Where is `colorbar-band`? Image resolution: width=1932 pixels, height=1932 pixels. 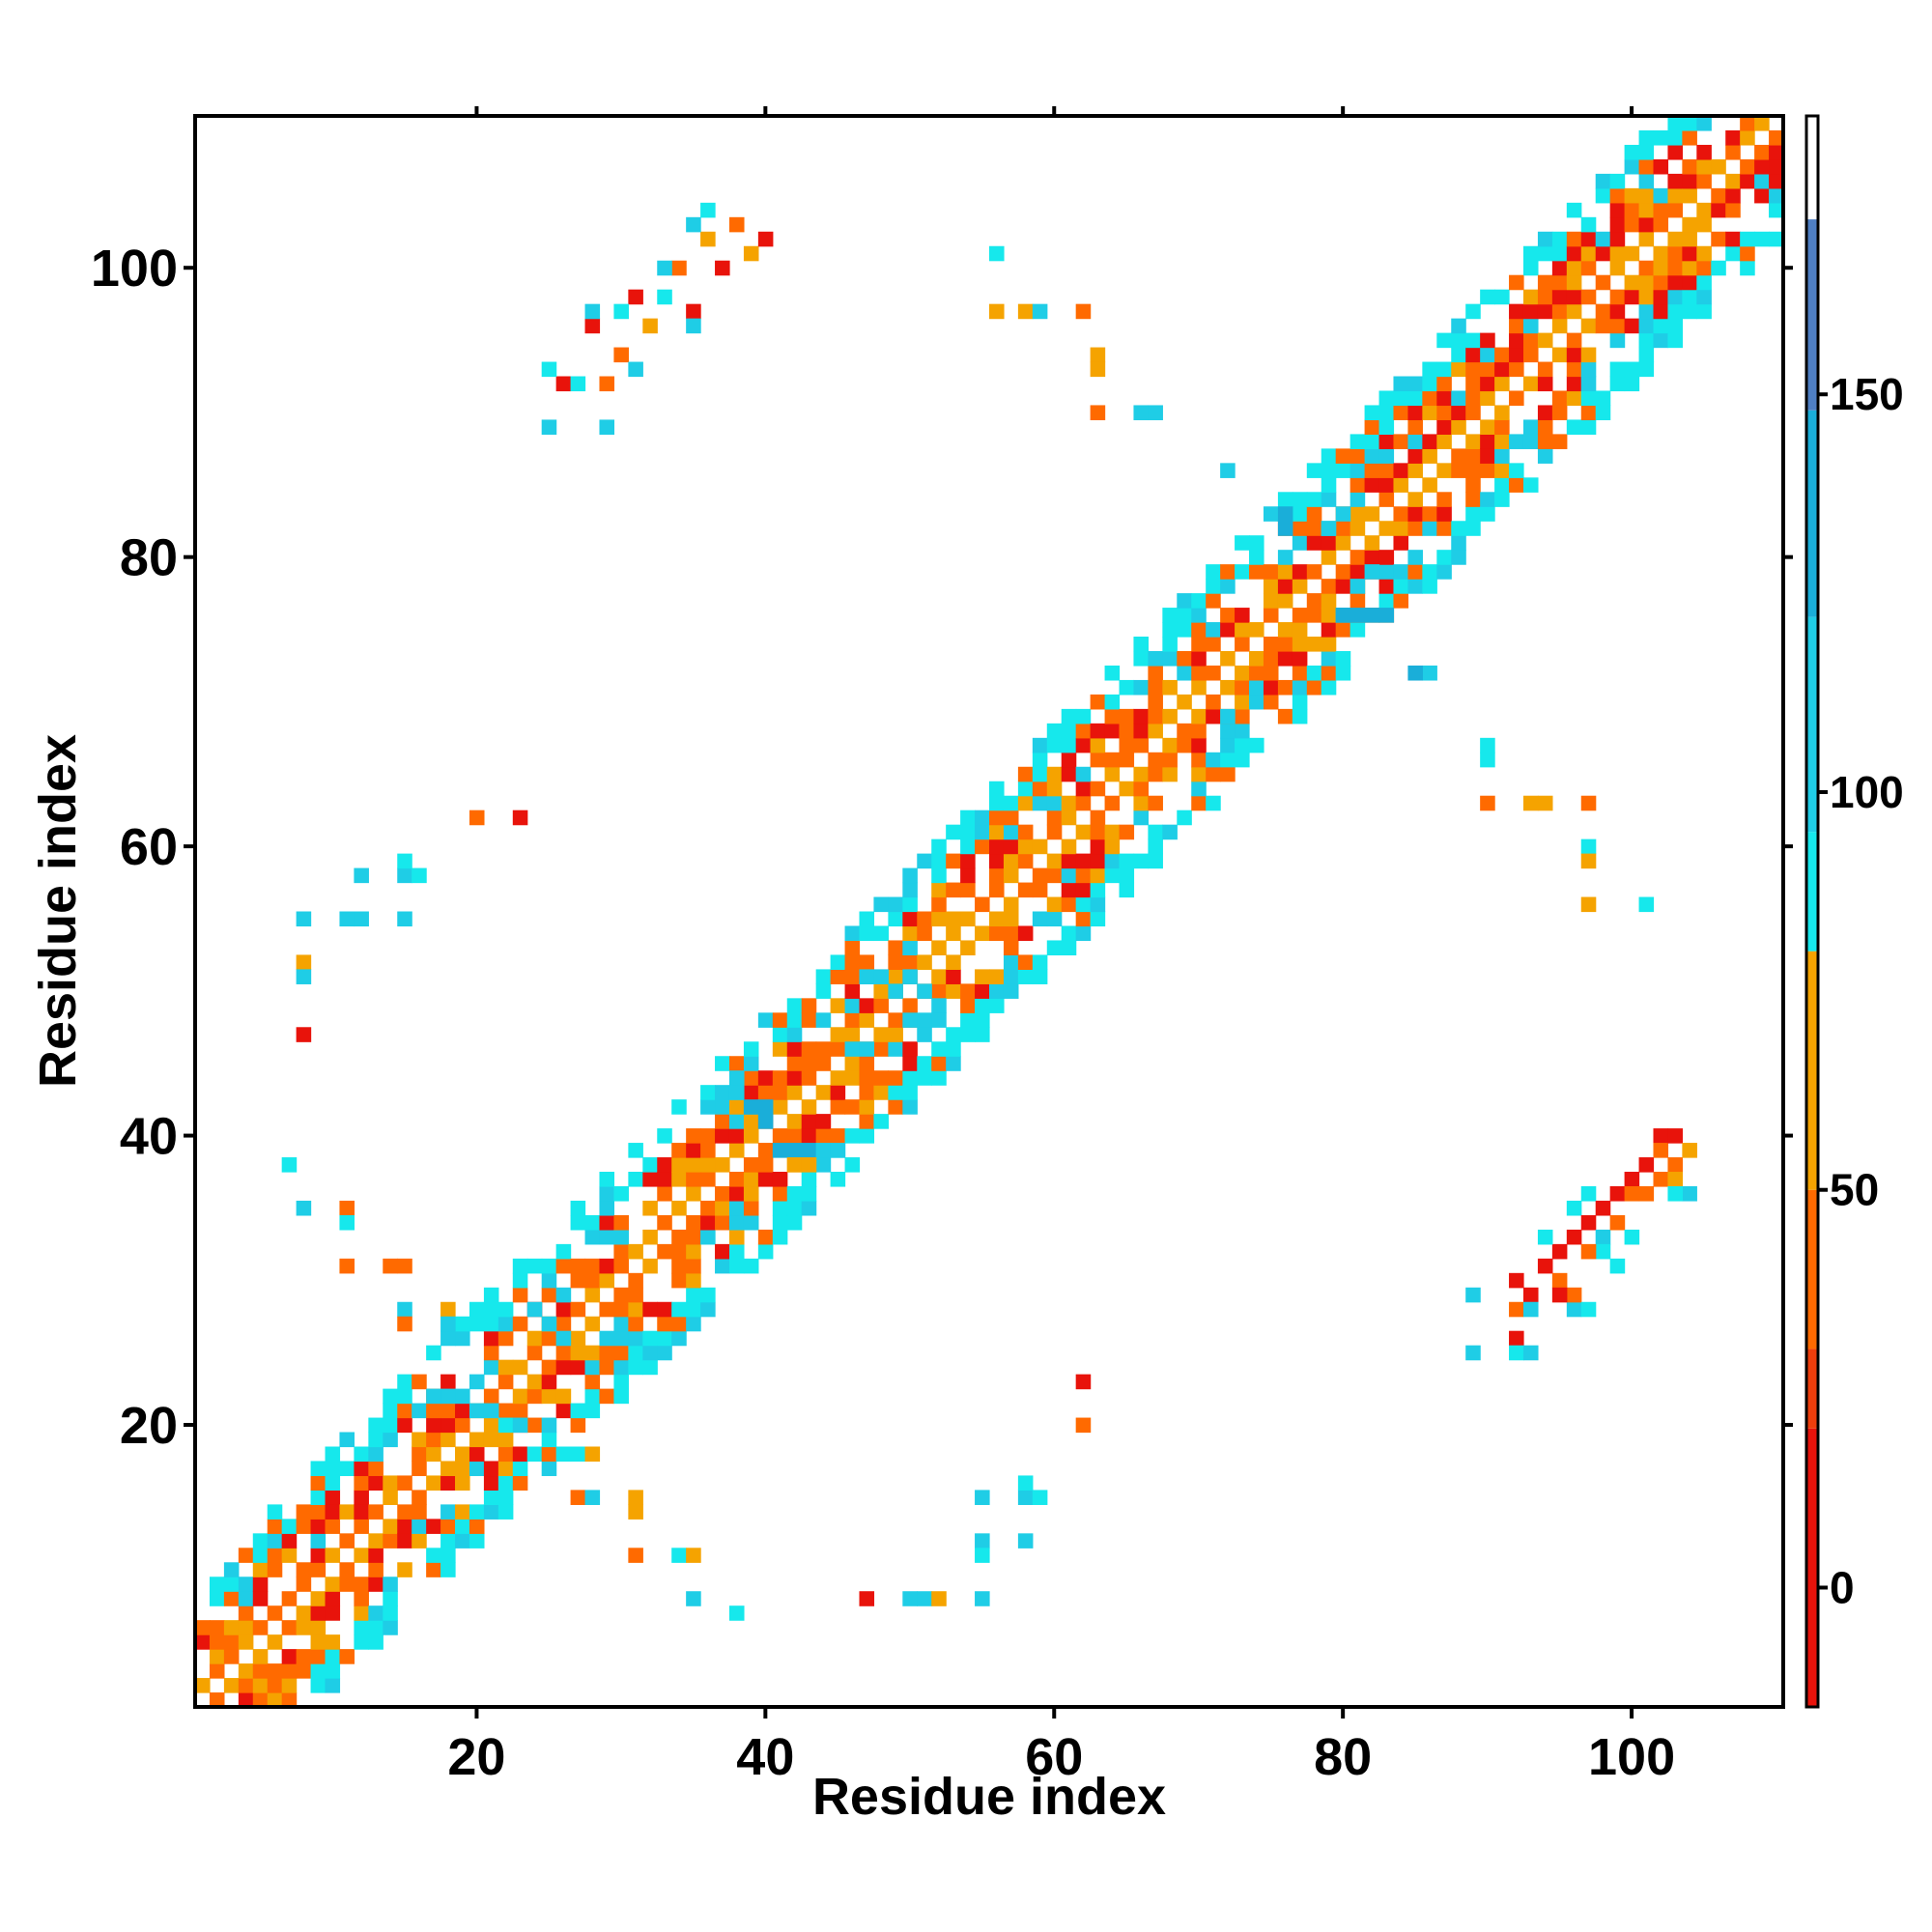
colorbar-band is located at coordinates (1812, 1070).